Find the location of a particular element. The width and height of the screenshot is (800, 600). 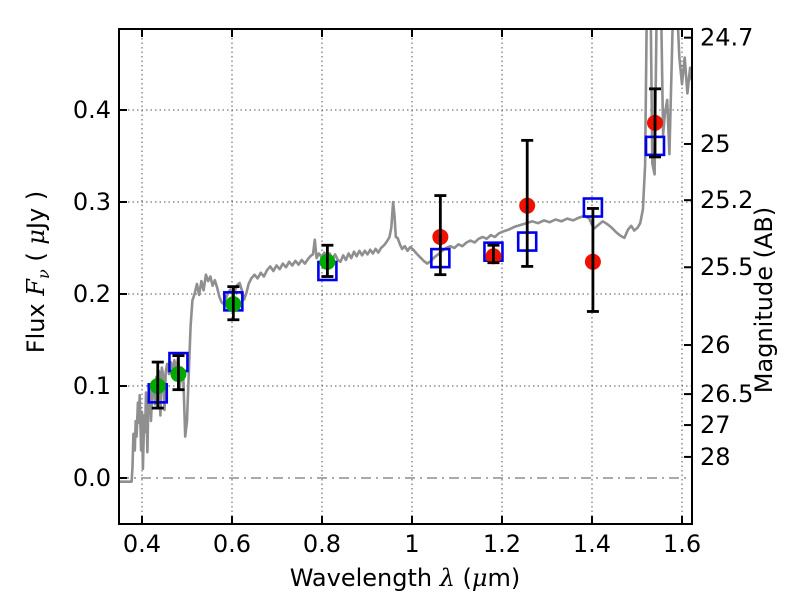

y-tick-label-left: 0.2 is located at coordinates (92, 294).